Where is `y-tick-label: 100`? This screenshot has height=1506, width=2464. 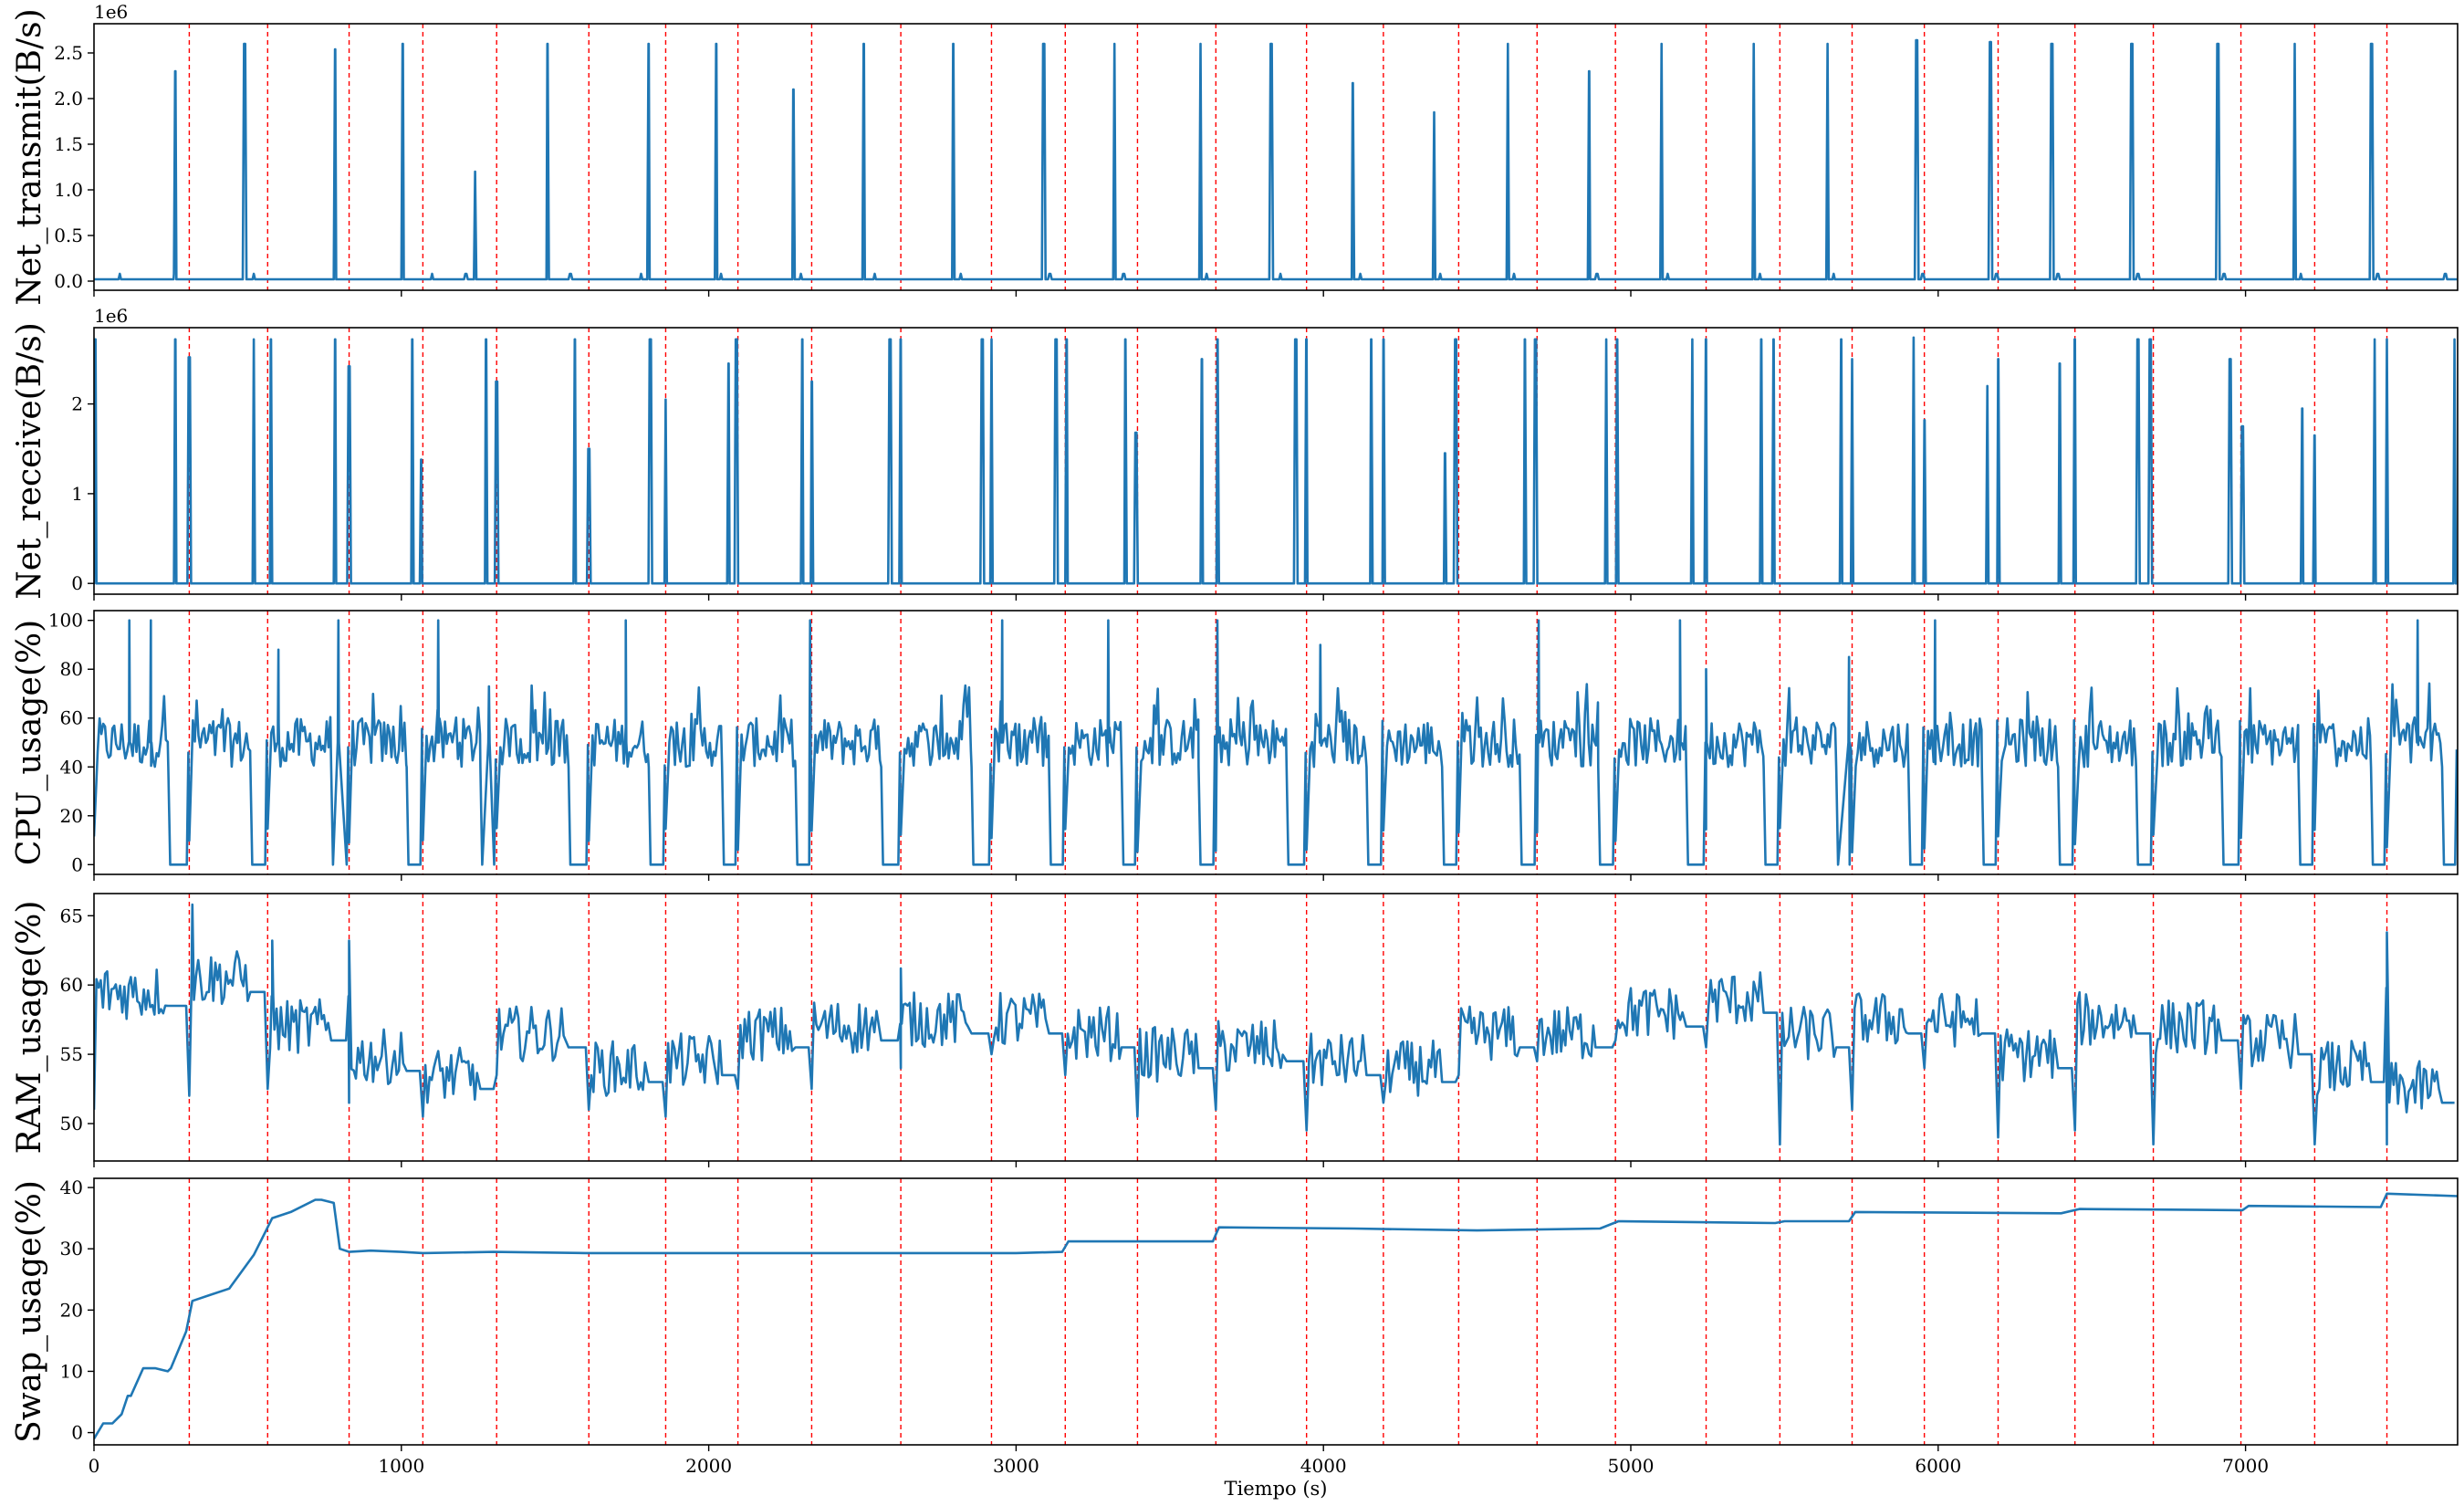 y-tick-label: 100 is located at coordinates (65, 621).